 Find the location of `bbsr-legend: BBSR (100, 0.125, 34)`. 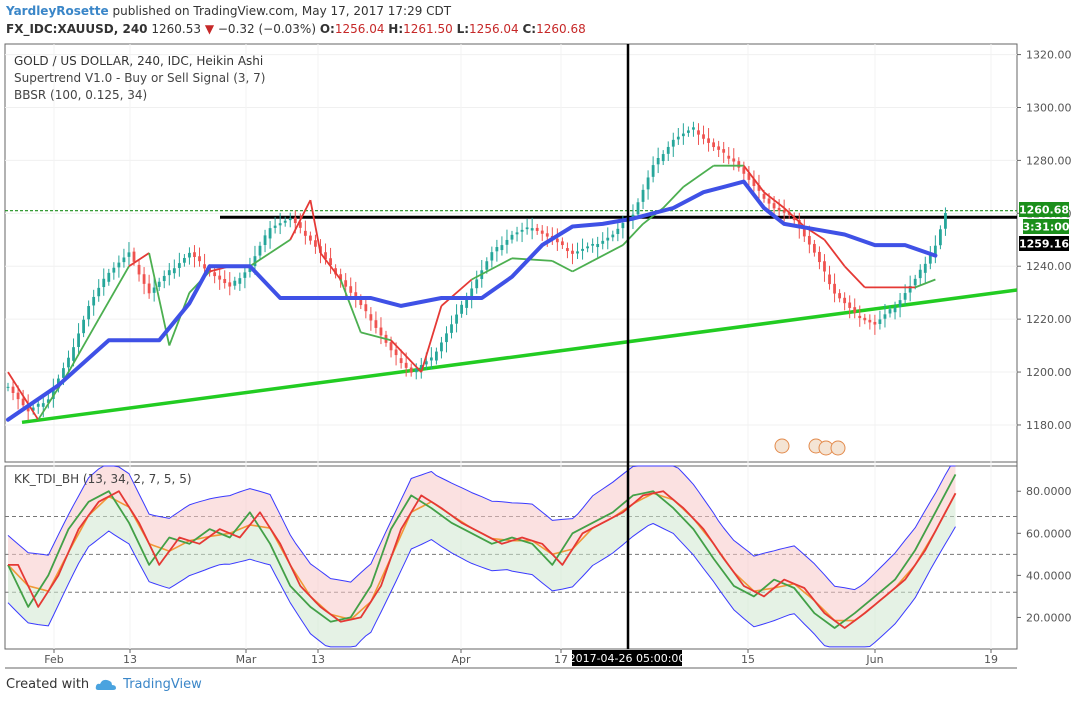

bbsr-legend: BBSR (100, 0.125, 34) is located at coordinates (80, 95).